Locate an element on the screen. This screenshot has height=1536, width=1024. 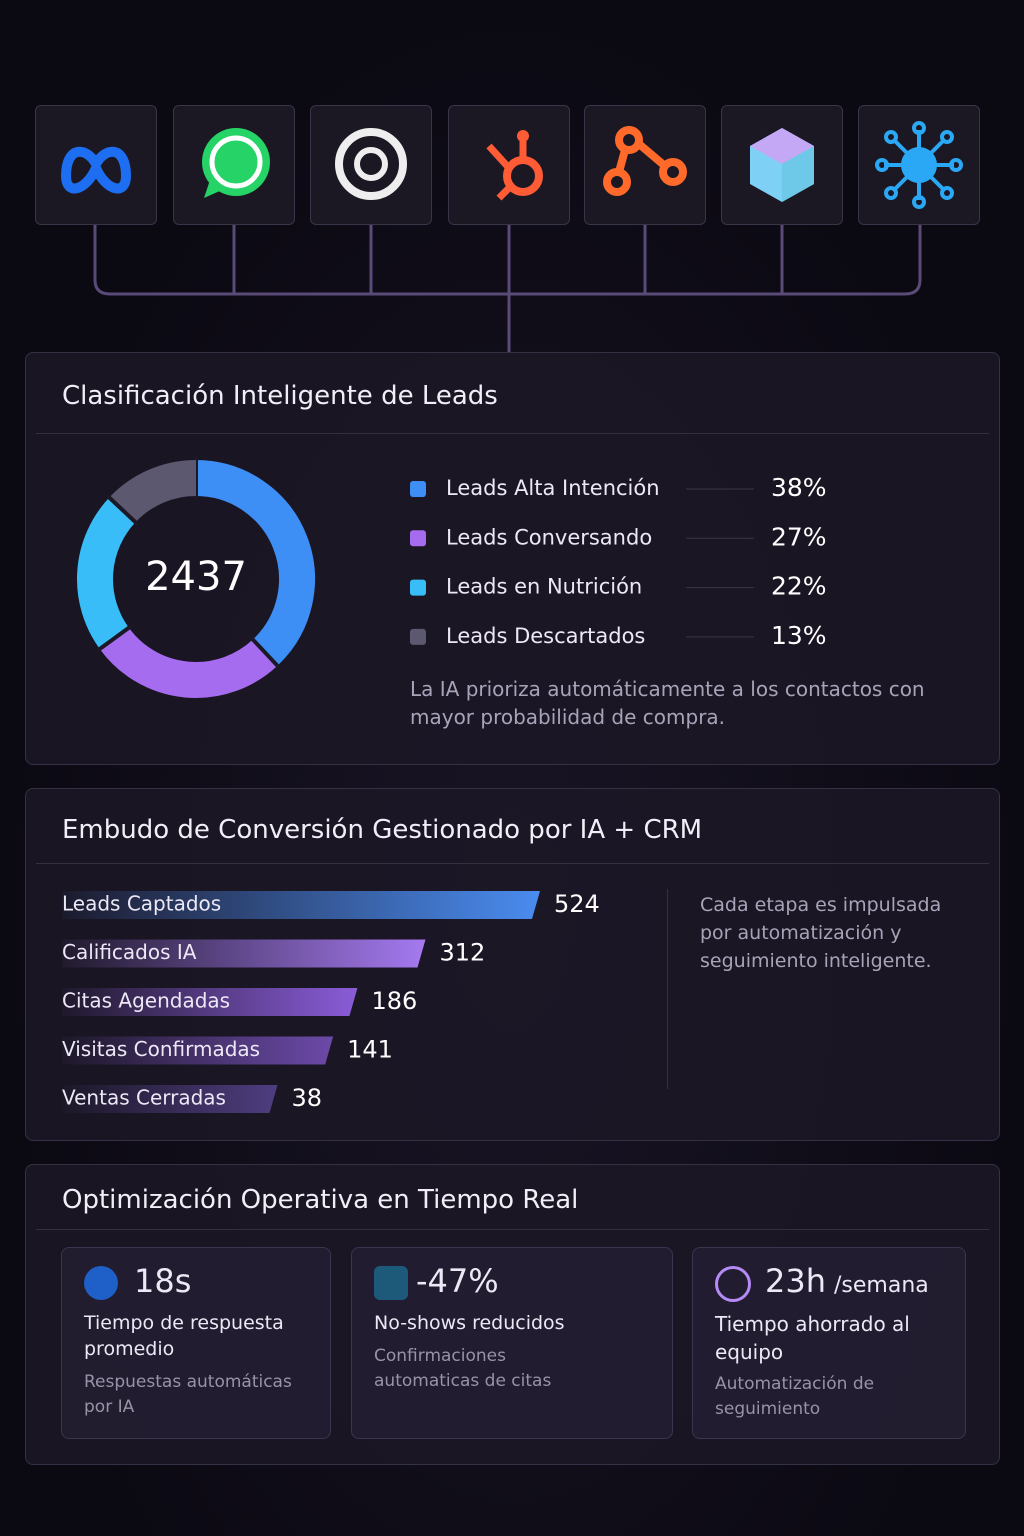
stage-value: 312 is located at coordinates (463, 953).